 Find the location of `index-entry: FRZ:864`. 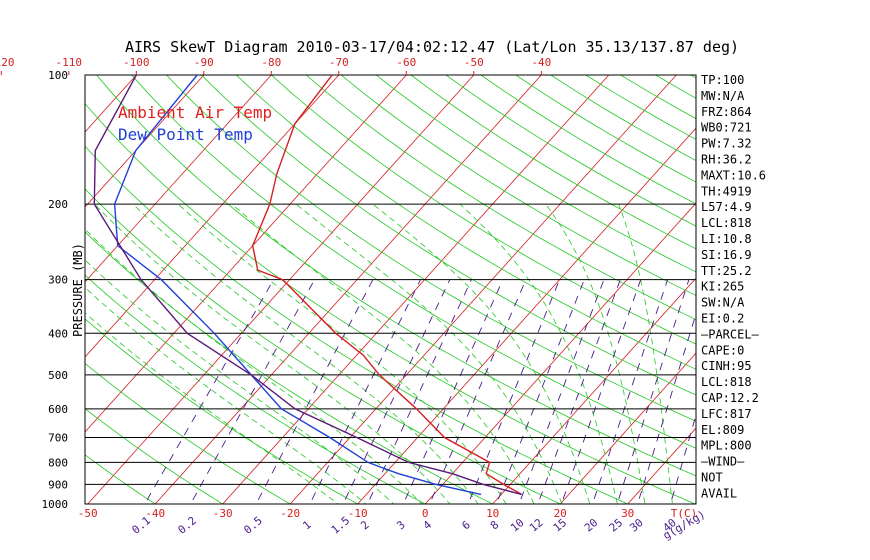

index-entry: FRZ:864 is located at coordinates (726, 112).